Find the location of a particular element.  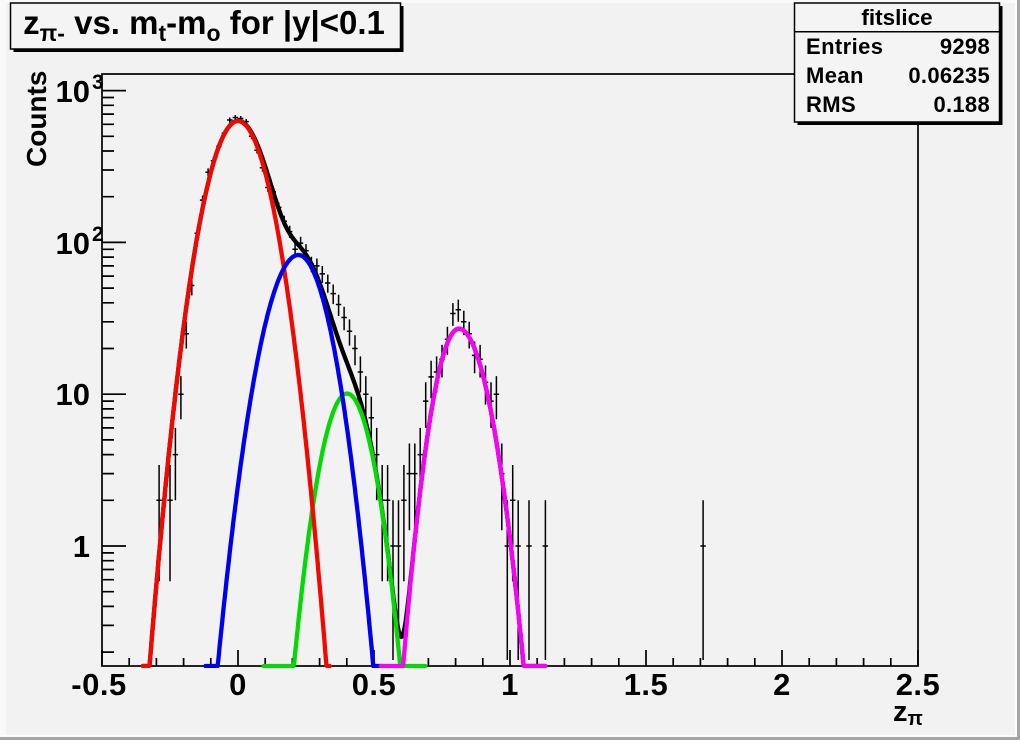

svg-text: 3 is located at coordinates (98, 82).